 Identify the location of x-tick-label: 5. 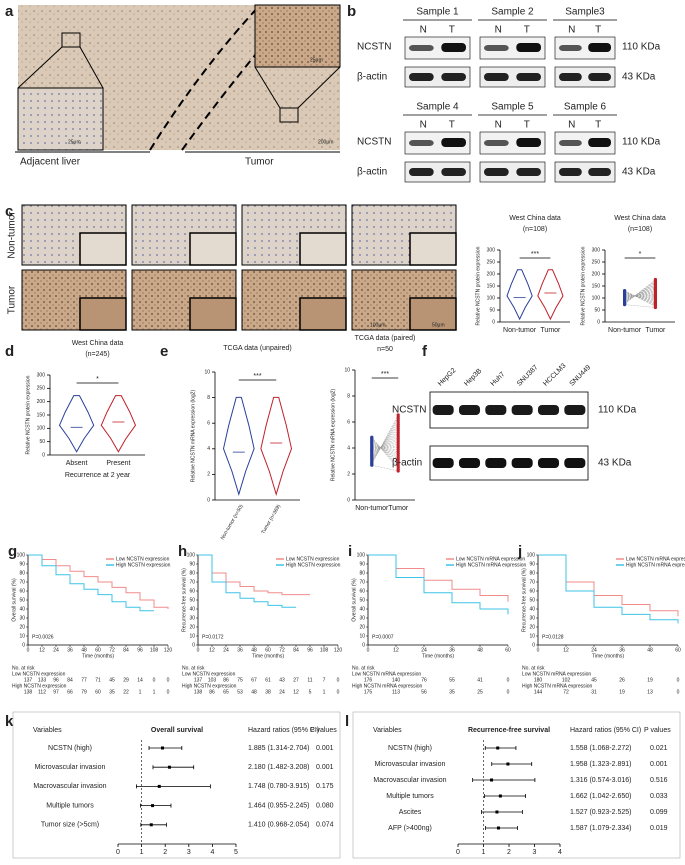
(236, 852).